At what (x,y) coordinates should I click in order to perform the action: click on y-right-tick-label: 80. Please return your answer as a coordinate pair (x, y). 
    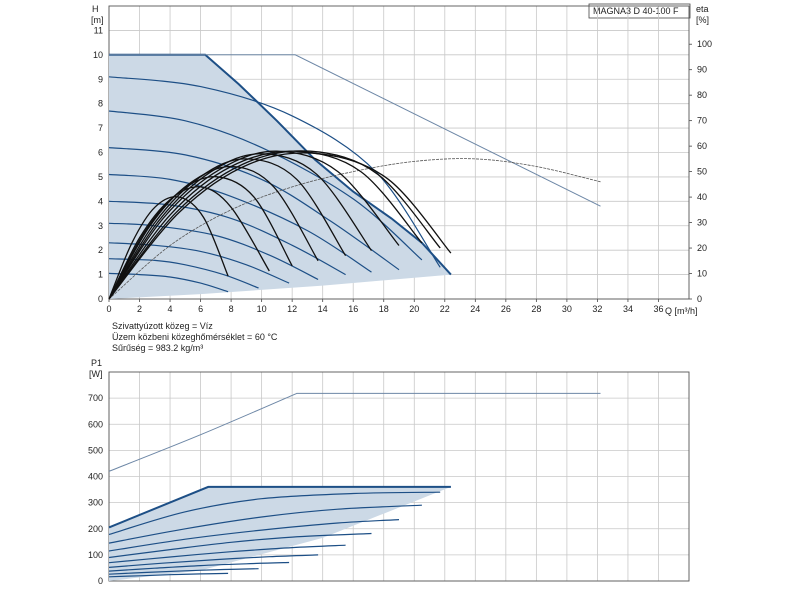
    Looking at the image, I should click on (702, 95).